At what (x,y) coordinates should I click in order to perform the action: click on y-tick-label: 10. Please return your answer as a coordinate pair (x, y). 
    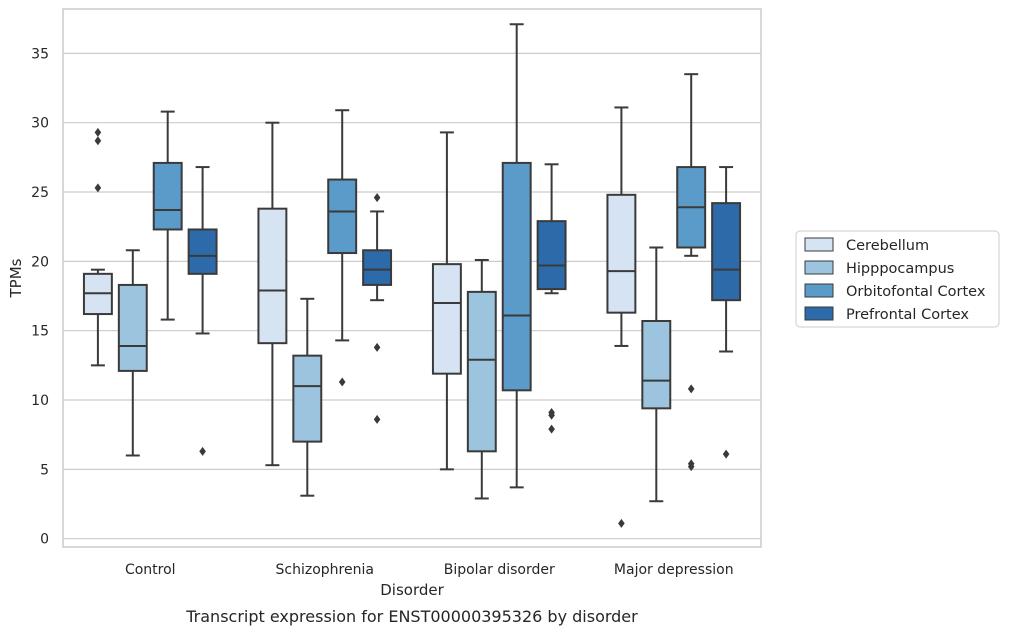
    Looking at the image, I should click on (40, 401).